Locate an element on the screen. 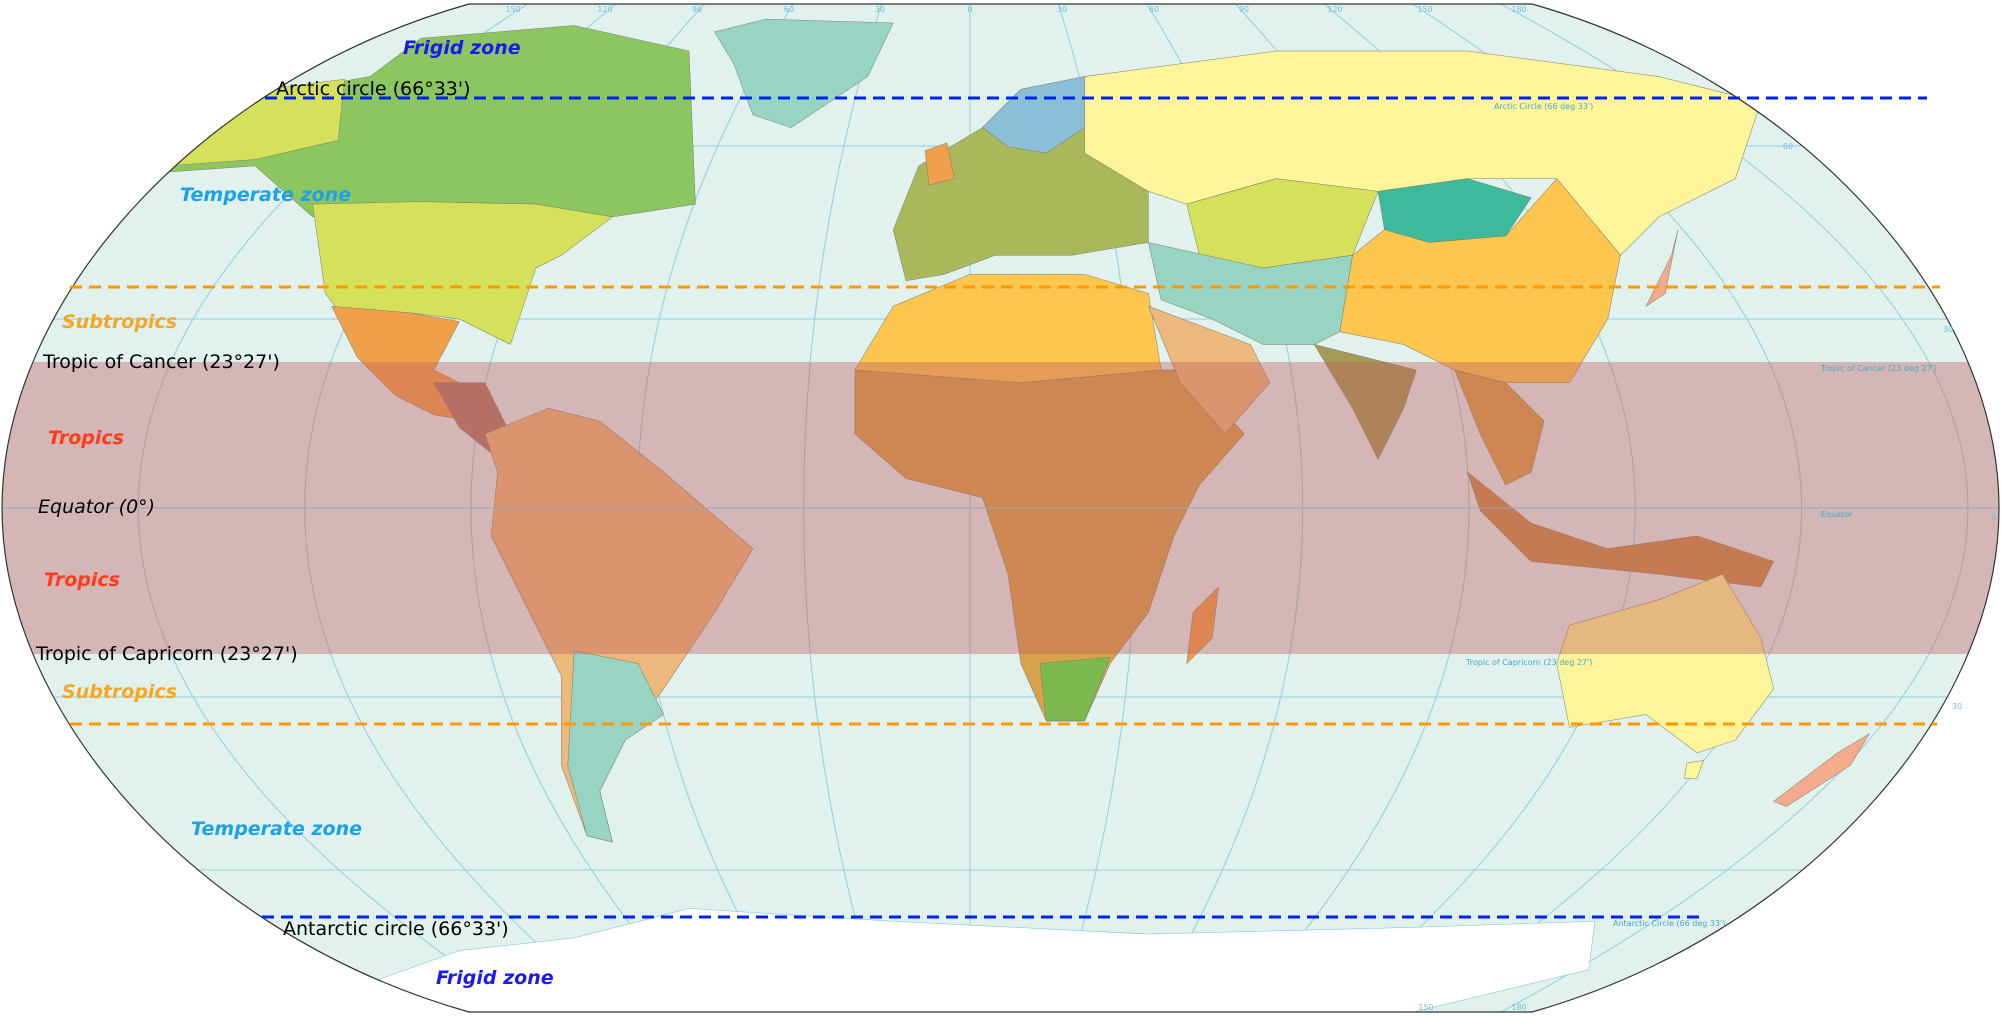 Image resolution: width=2001 pixels, height=1016 pixels. greenland is located at coordinates (804, 73).